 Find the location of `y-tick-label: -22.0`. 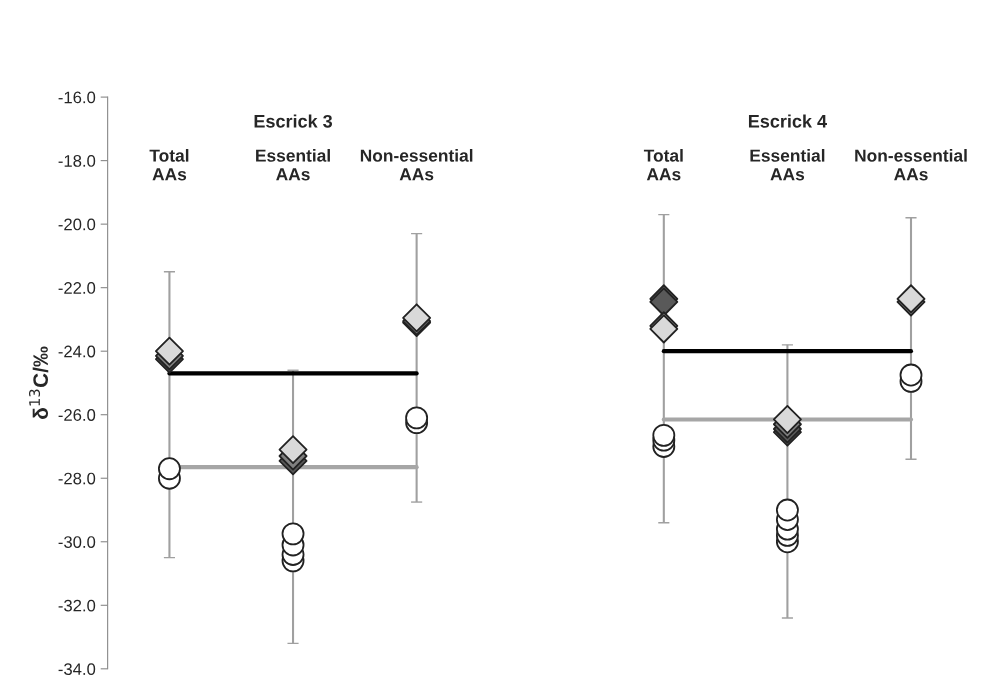

y-tick-label: -22.0 is located at coordinates (77, 288).